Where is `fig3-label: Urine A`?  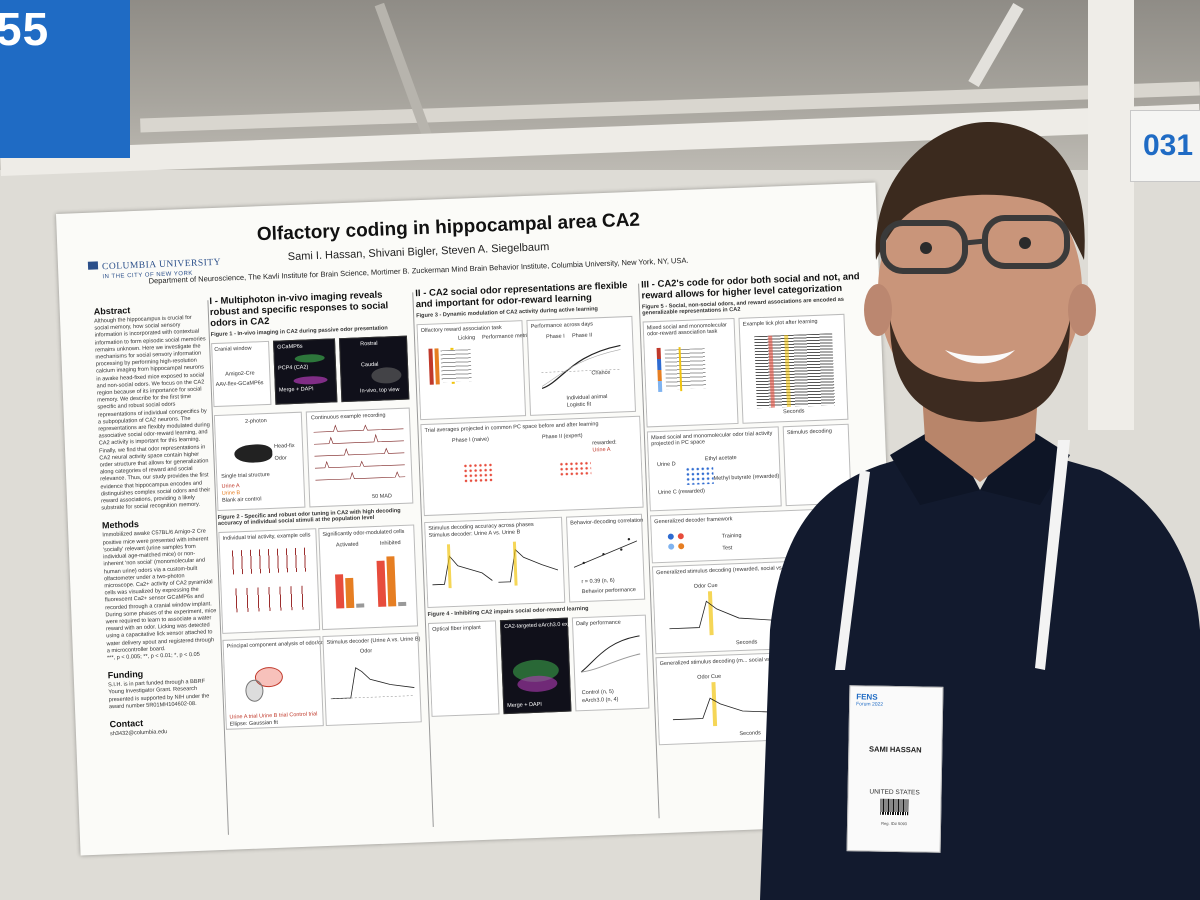 fig3-label: Urine A is located at coordinates (601, 450).